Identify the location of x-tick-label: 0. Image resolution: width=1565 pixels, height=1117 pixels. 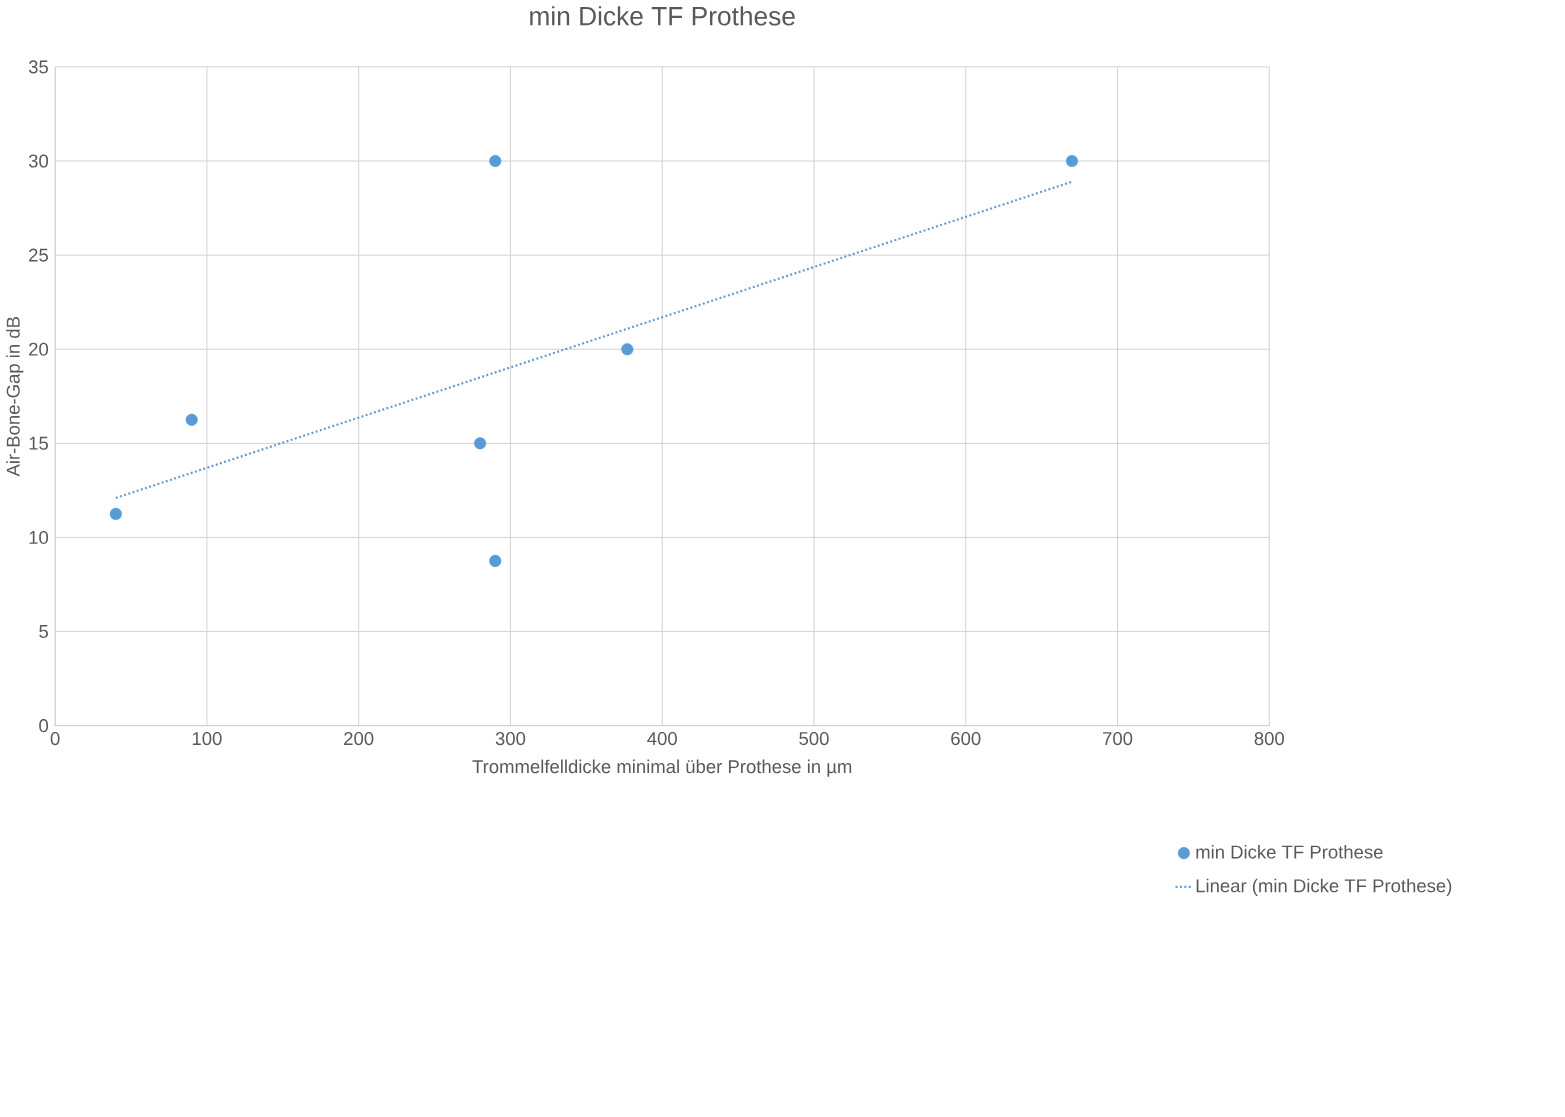
(55, 738).